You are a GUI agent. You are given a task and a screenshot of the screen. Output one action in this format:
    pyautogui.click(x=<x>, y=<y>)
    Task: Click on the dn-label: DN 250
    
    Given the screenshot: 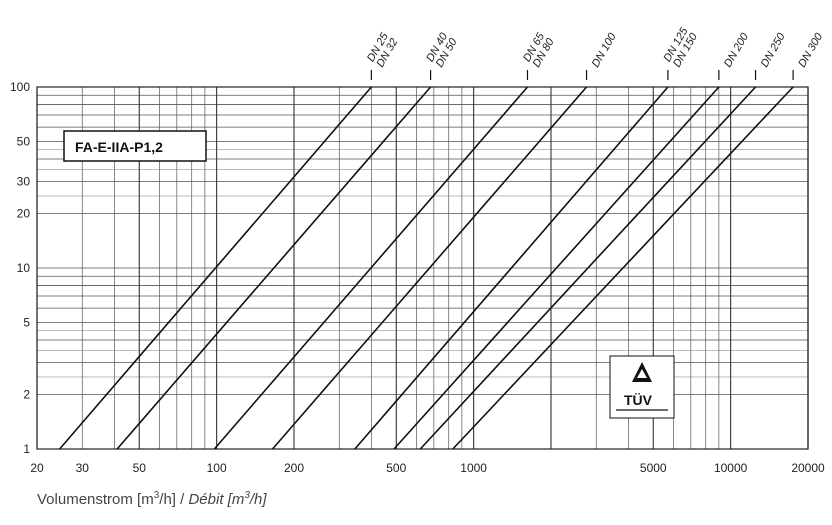 What is the action you would take?
    pyautogui.click(x=773, y=49)
    